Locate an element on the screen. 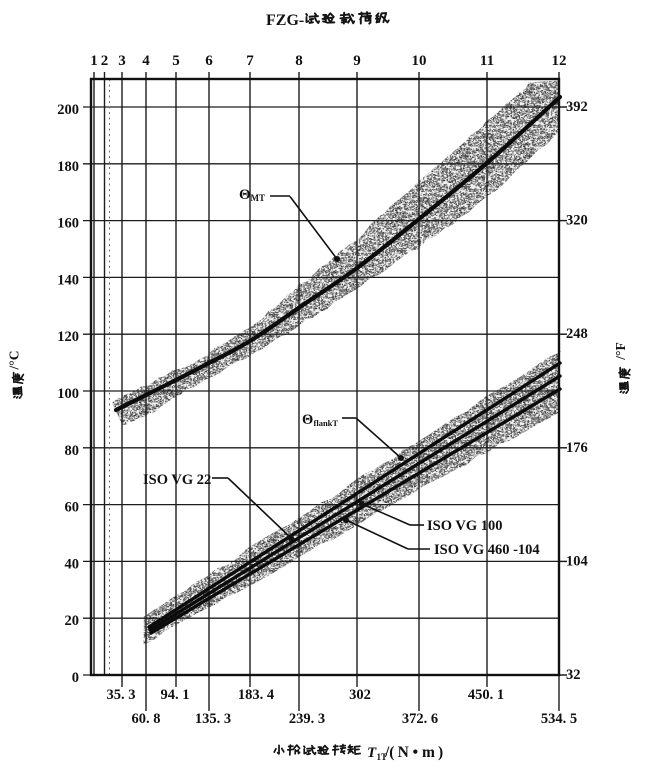 This screenshot has height=782, width=656. svg-text: 5 is located at coordinates (176, 61).